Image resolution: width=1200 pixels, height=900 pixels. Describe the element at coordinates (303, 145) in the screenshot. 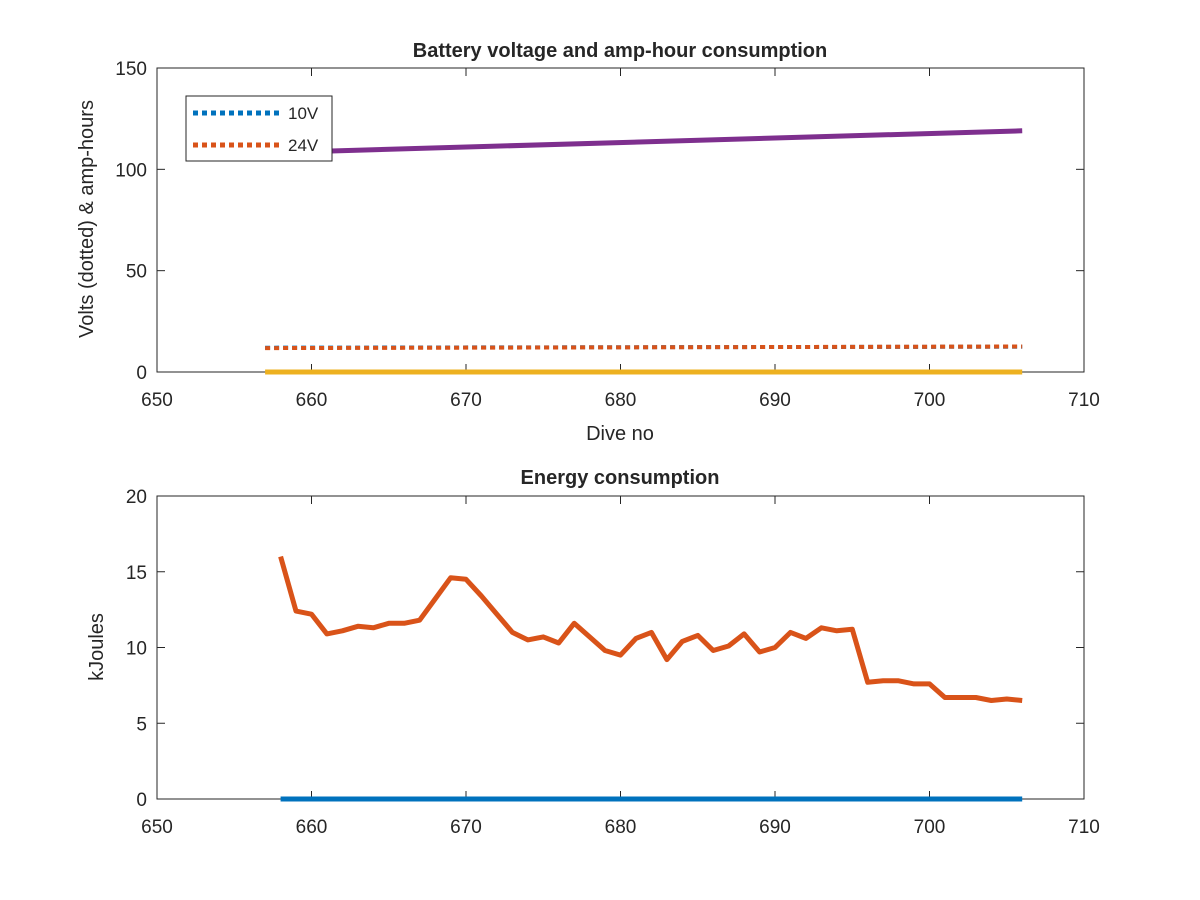

I see `legend-label-24v: 24V` at that location.